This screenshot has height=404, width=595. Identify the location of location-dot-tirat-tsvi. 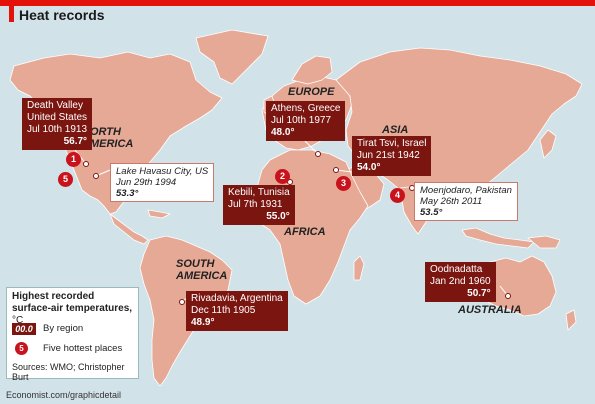
(336, 170).